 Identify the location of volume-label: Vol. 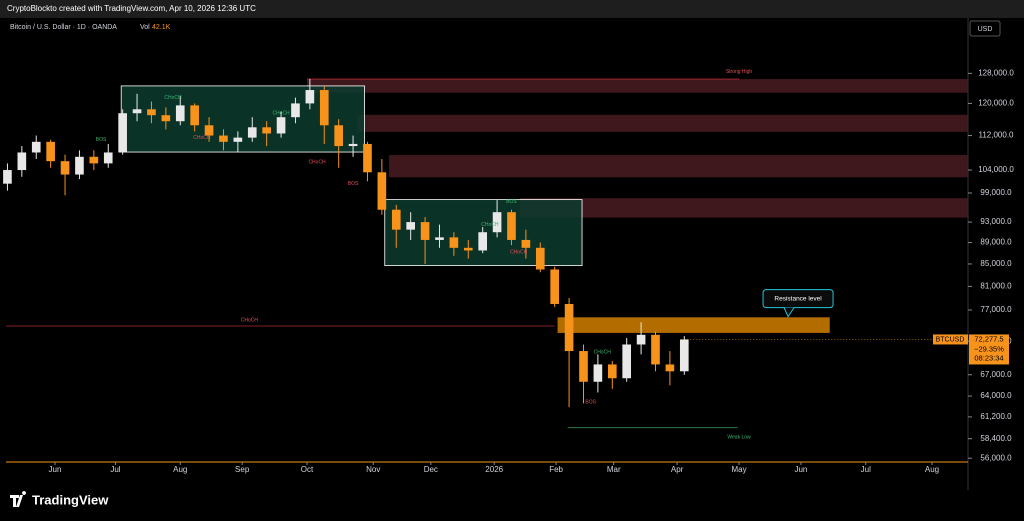
(145, 27).